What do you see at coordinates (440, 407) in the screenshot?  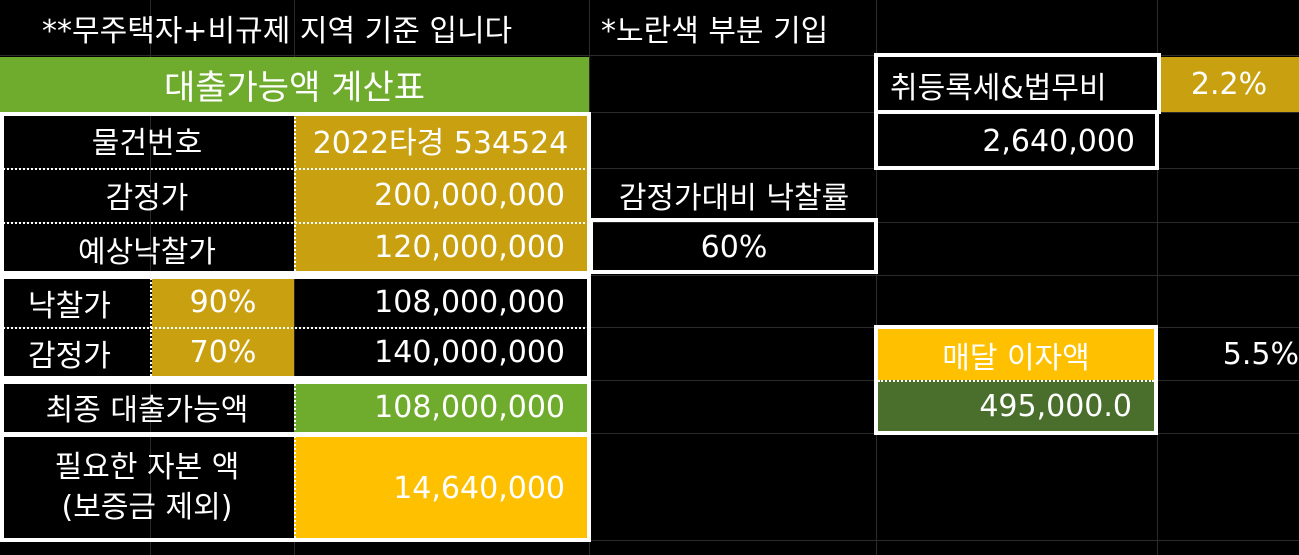 I see `final-loan-amount: 108,000,000` at bounding box center [440, 407].